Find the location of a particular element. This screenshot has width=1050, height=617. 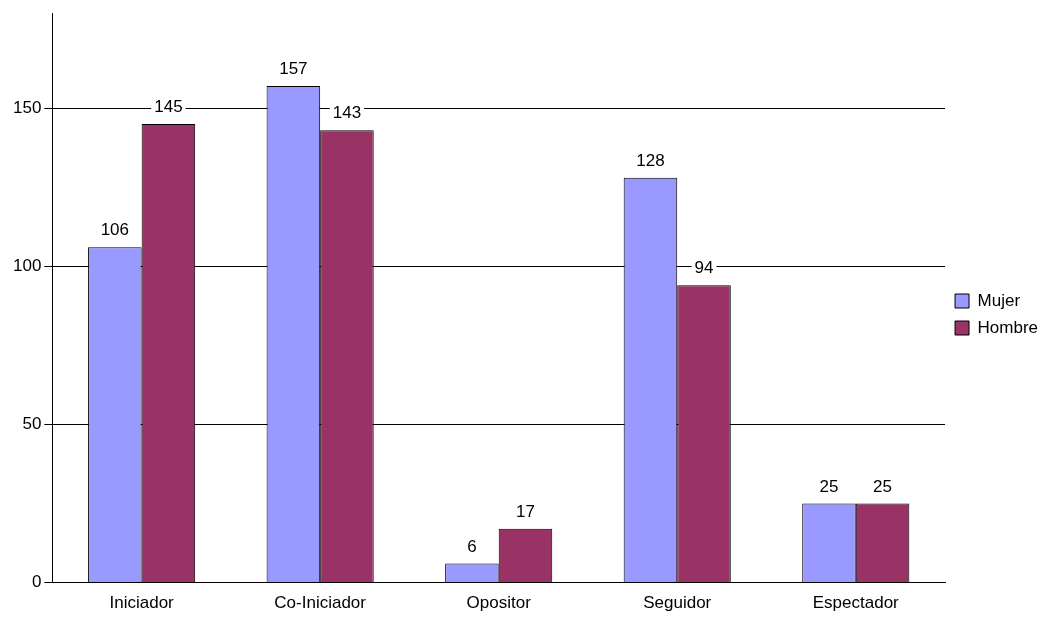

legend-label: Mujer is located at coordinates (999, 300).